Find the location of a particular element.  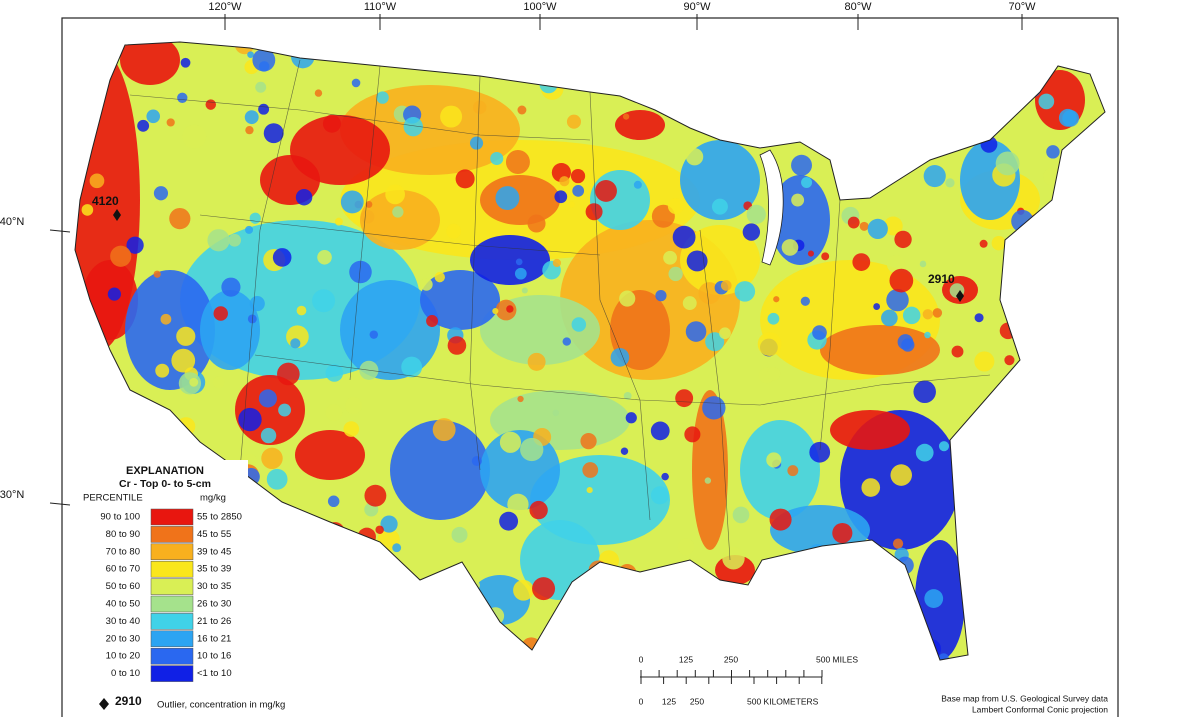

legend-range: 21 to 26 is located at coordinates (214, 621).